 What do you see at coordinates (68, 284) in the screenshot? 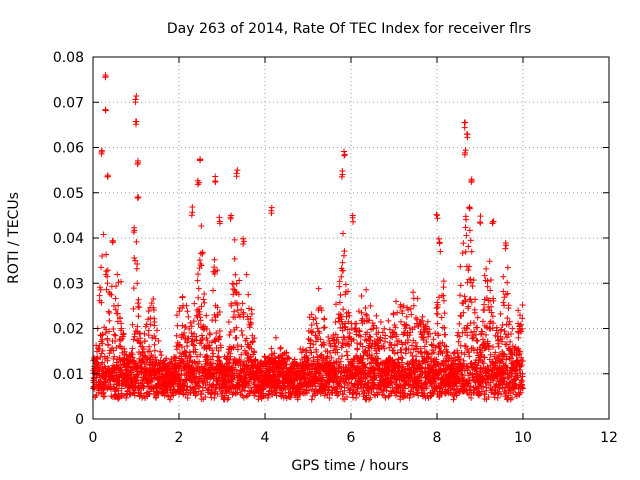
I see `y-tick-label: 0.03` at bounding box center [68, 284].